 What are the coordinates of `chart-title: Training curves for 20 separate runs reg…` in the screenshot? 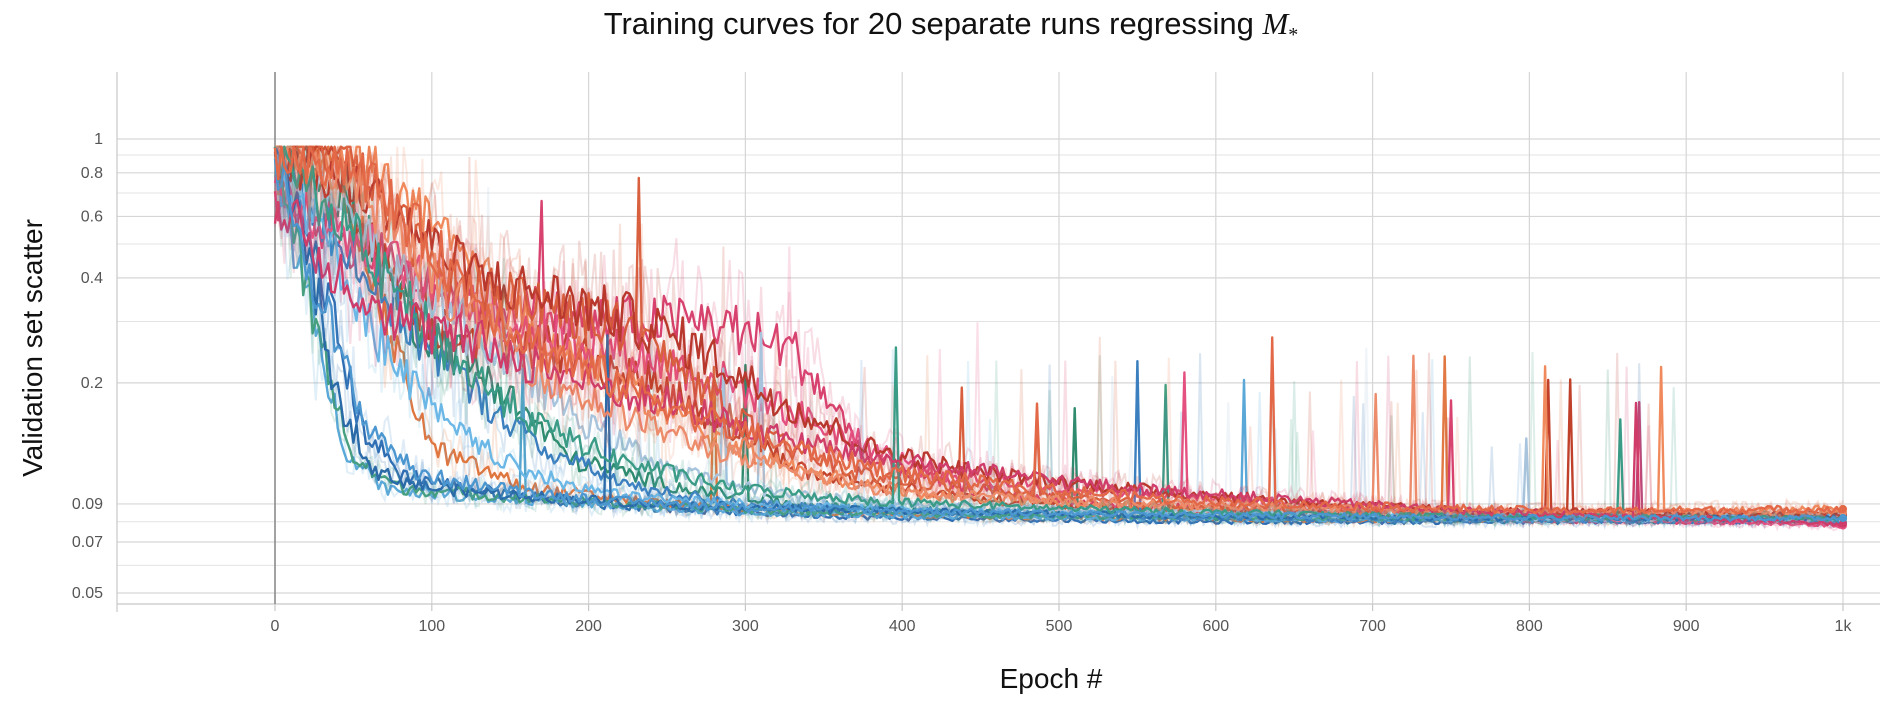 It's located at (951, 26).